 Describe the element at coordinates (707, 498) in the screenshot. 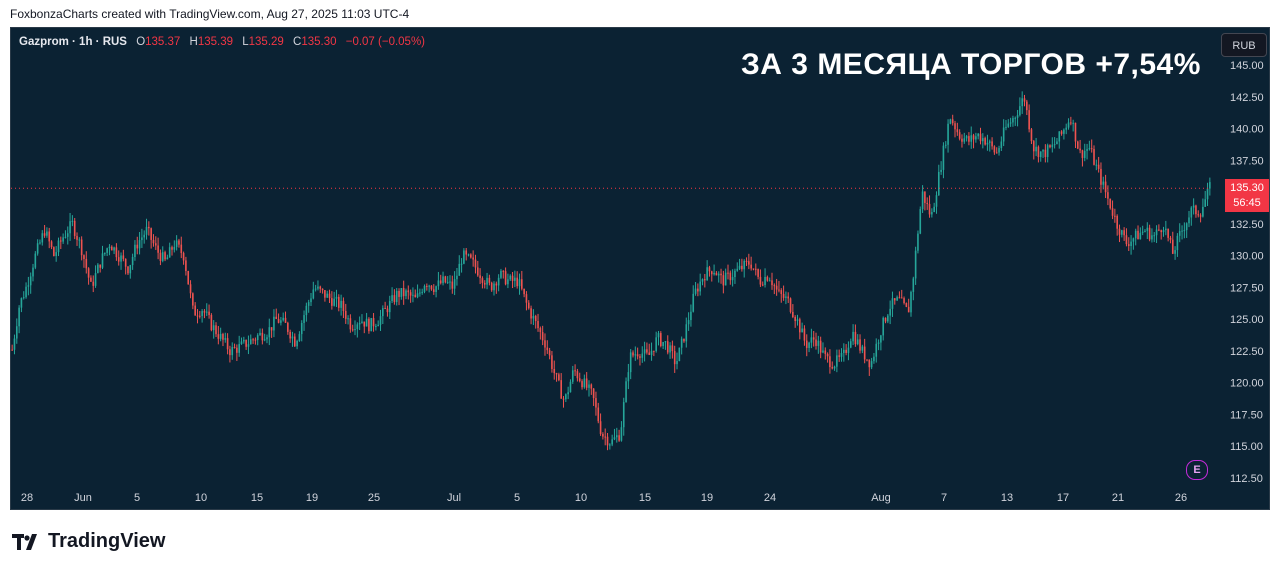

I see `time-tick-label: 19` at that location.